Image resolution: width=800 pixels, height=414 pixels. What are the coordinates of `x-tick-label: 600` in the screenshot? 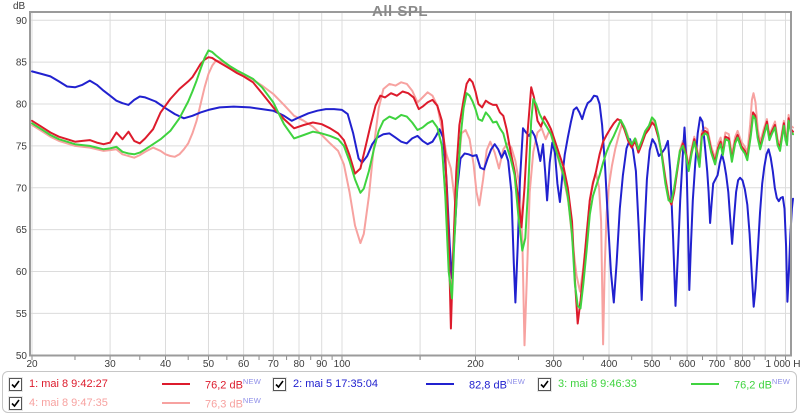 It's located at (687, 364).